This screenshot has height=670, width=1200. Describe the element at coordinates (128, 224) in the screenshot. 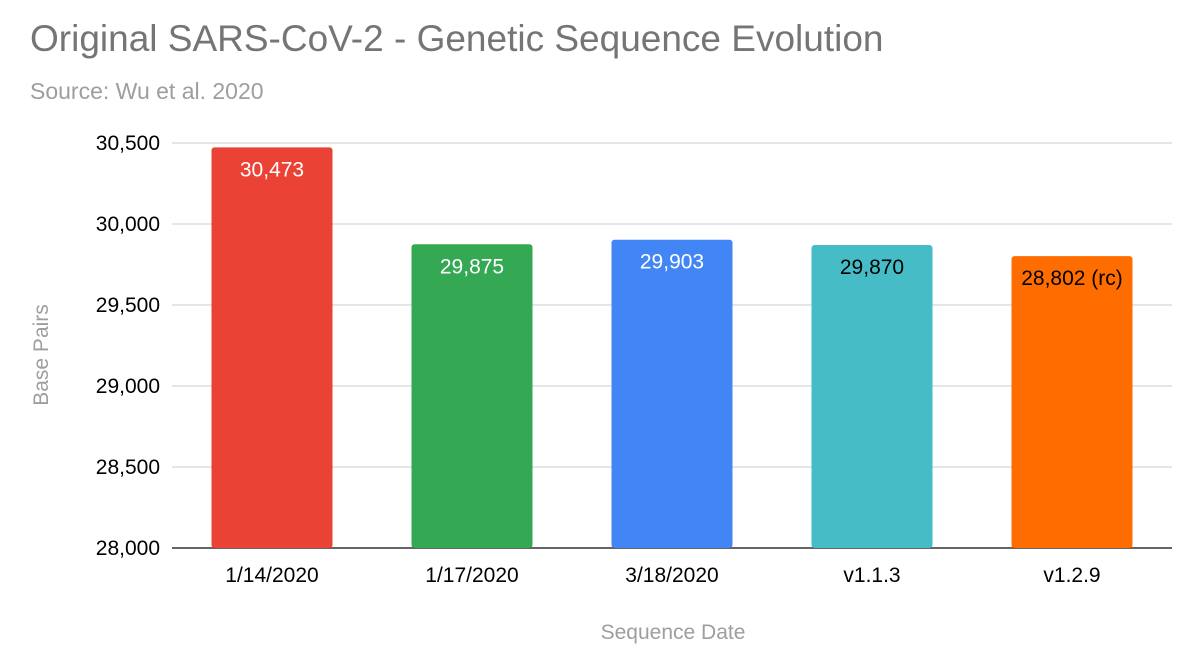

I see `y-tick-label: 30,000` at that location.